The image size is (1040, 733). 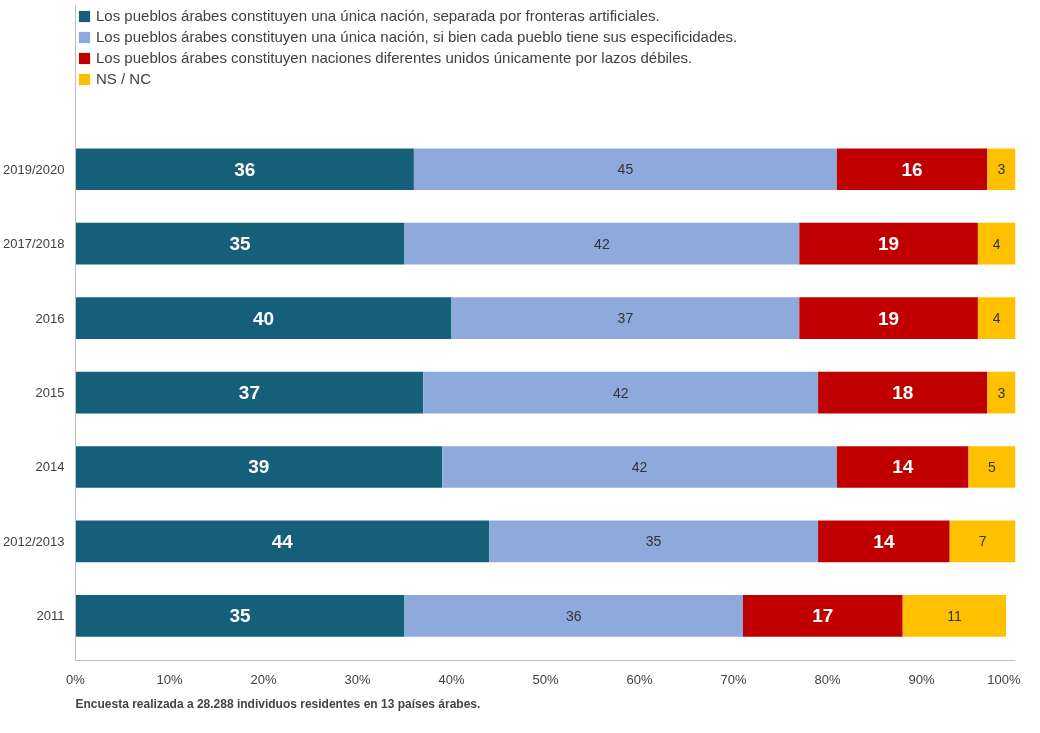 I want to click on x-tick-label: 100%, so click(x=1004, y=679).